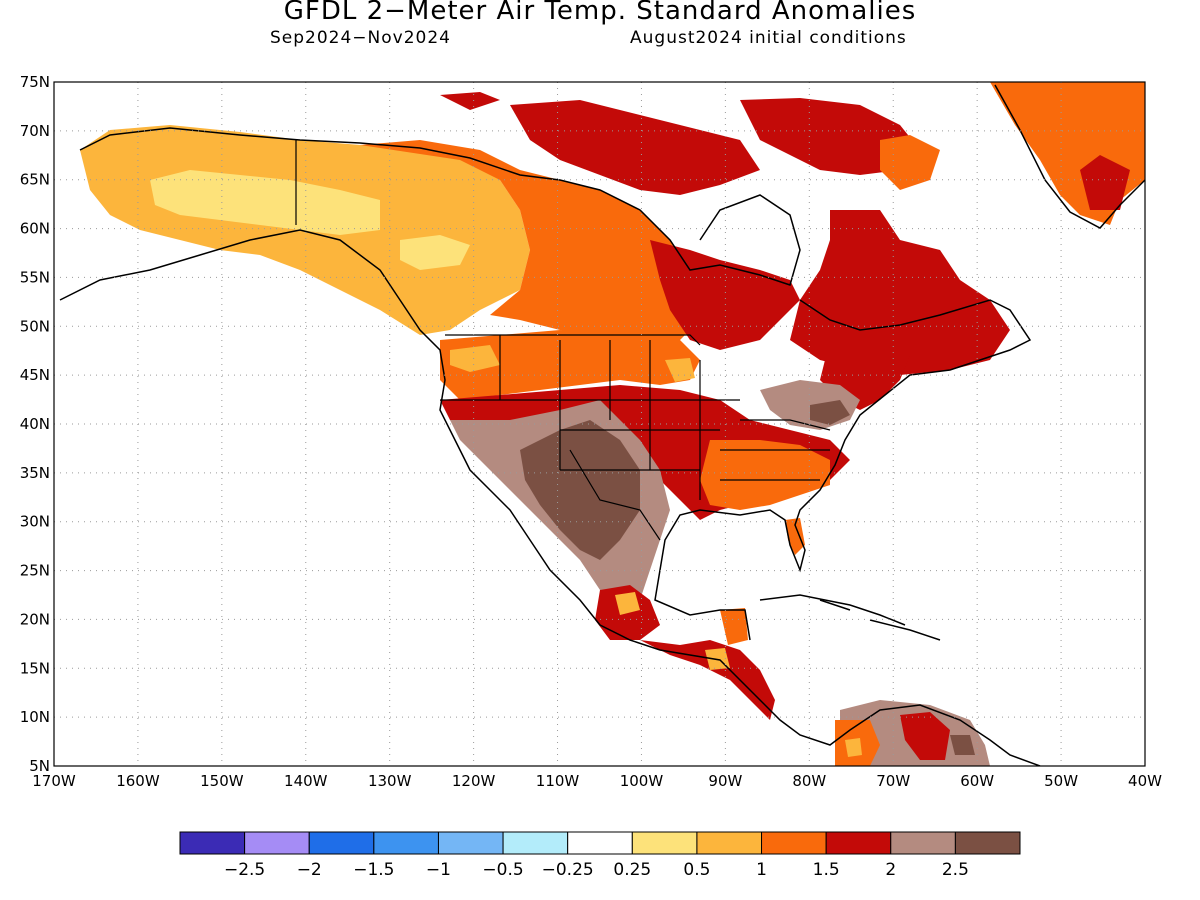  What do you see at coordinates (54, 781) in the screenshot?
I see `lon-label: 170W` at bounding box center [54, 781].